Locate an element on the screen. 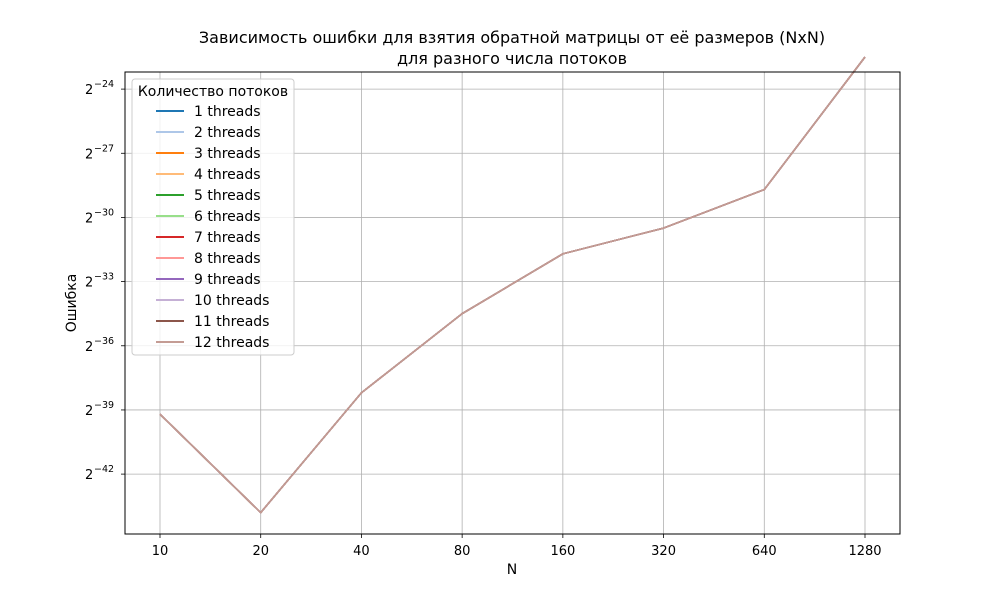  chart-subtitle: для разного числа потоков is located at coordinates (512, 58).